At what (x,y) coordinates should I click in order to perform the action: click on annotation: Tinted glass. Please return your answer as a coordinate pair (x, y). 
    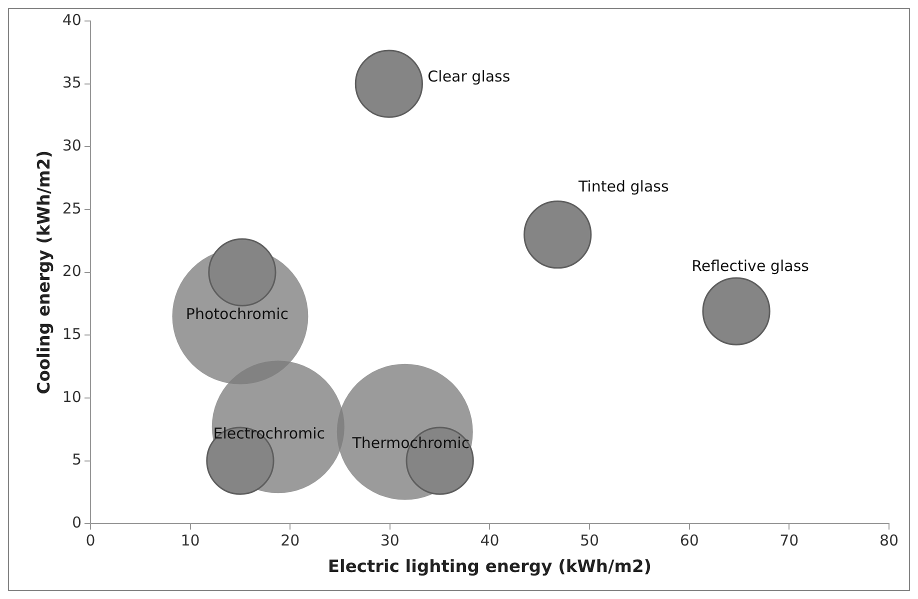
    Looking at the image, I should click on (623, 186).